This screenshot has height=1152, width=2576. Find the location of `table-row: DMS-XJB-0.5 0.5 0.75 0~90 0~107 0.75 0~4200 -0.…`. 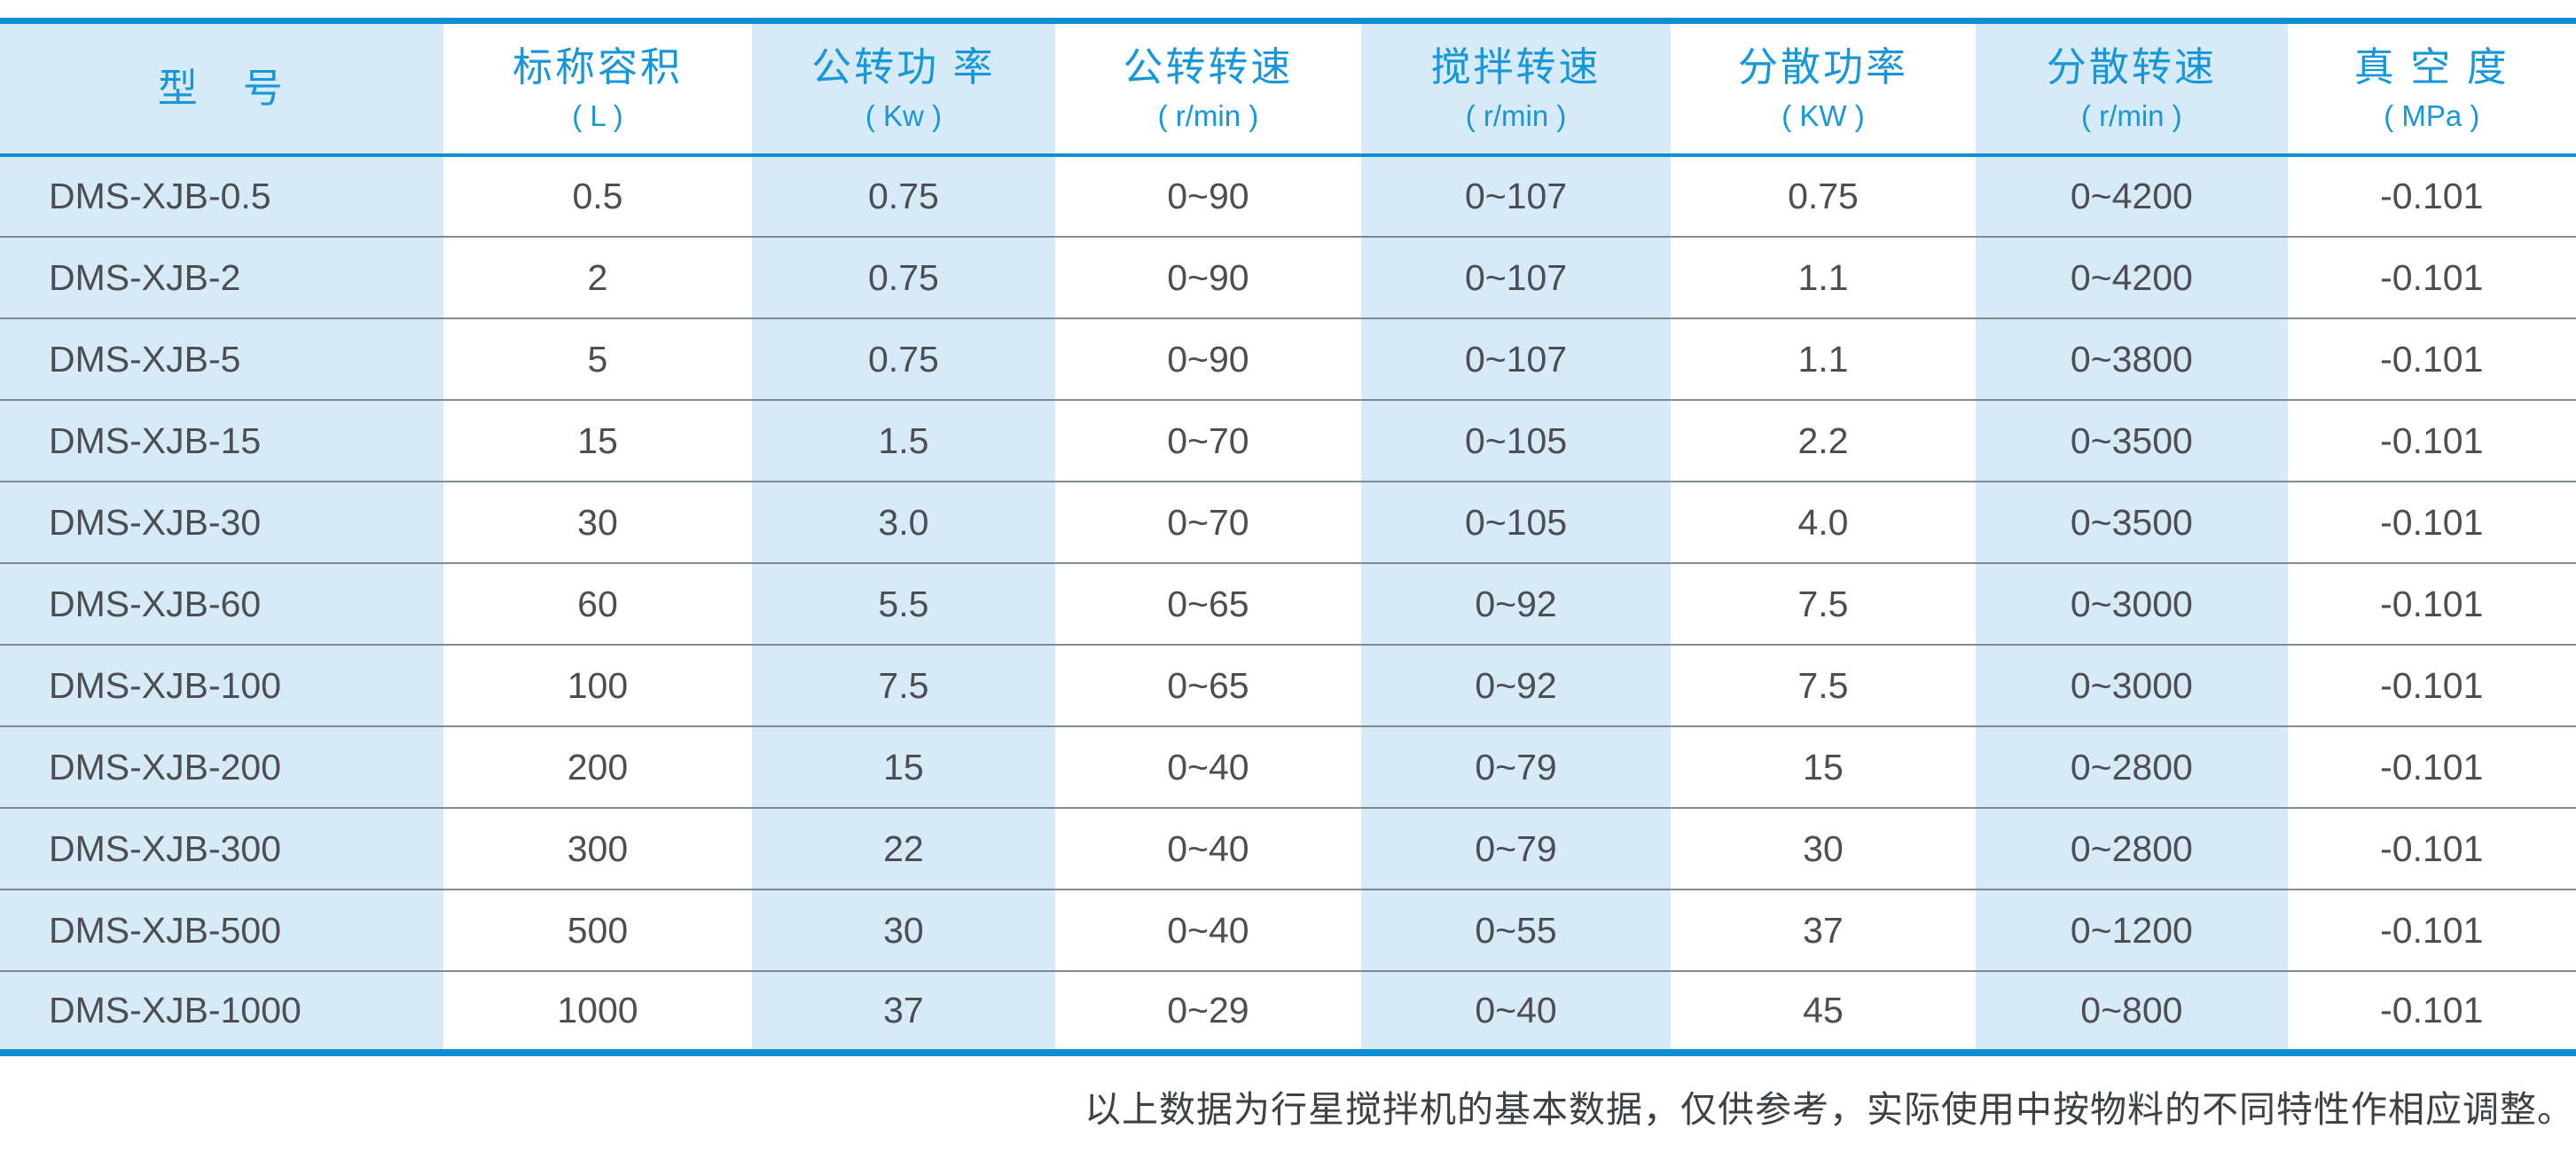

table-row: DMS-XJB-0.5 0.5 0.75 0~90 0~107 0.75 0~4200 -0.… is located at coordinates (1288, 196).